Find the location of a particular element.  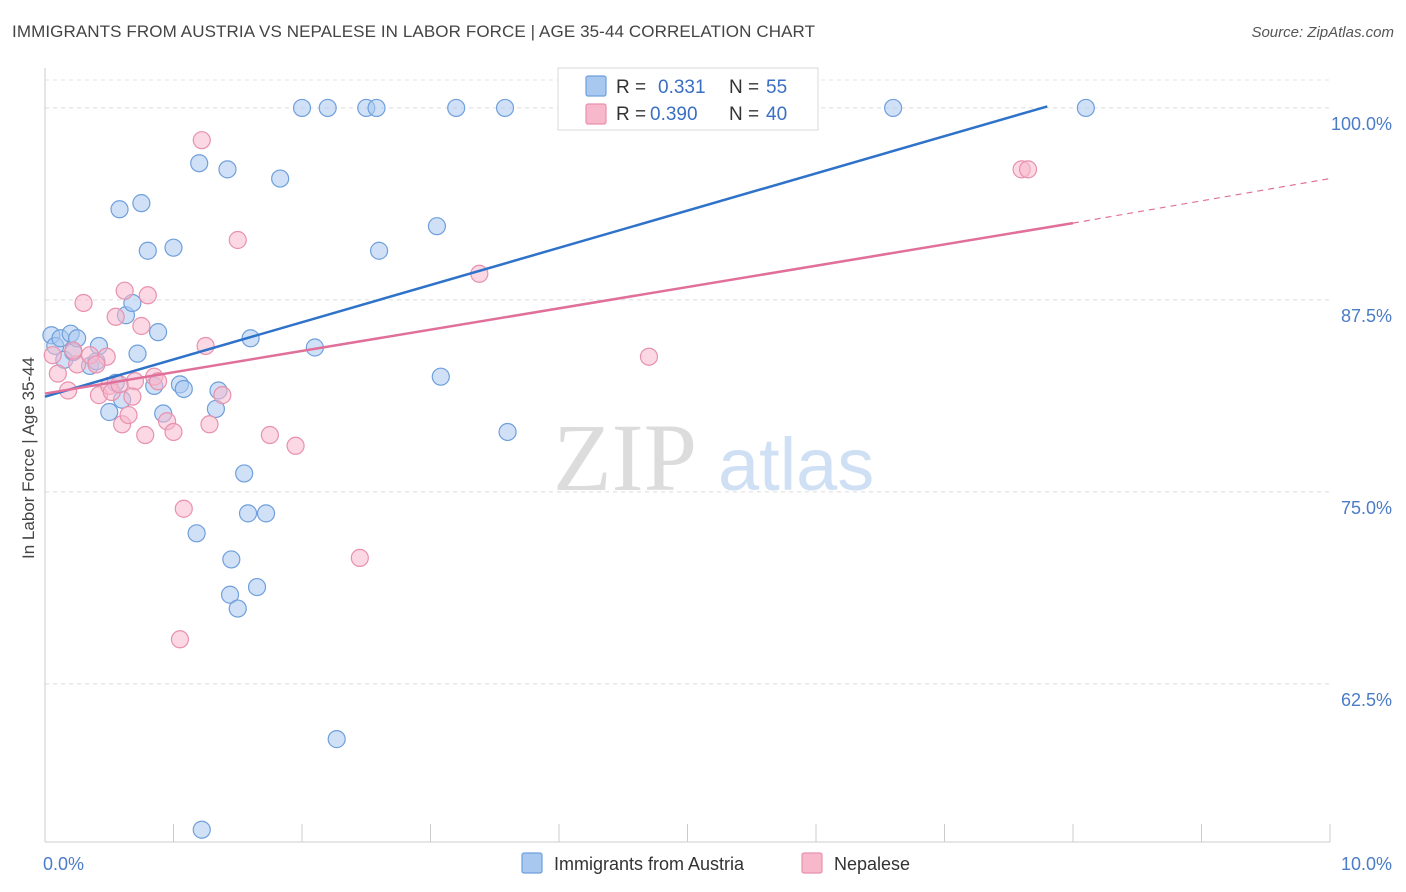

legend-n-value-austria: 55 is located at coordinates (776, 87).